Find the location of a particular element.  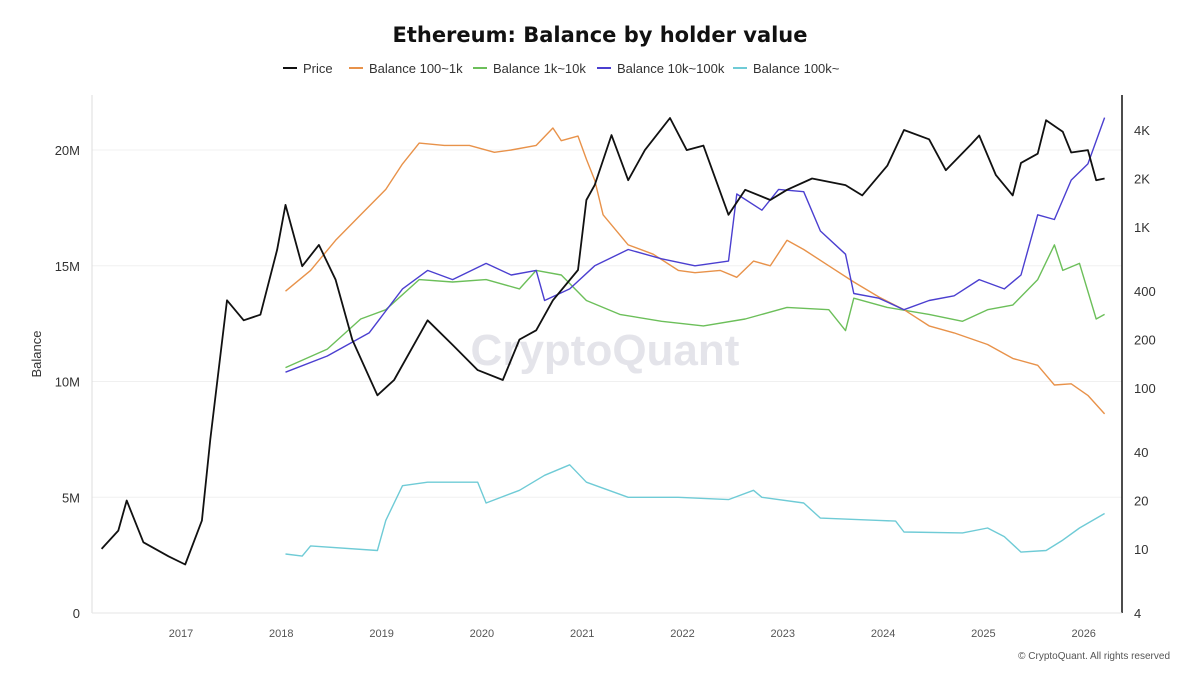

y2-axis-ticks: 4 10 20 40 100 200 400 1K 2K 4K is located at coordinates (1145, 372).